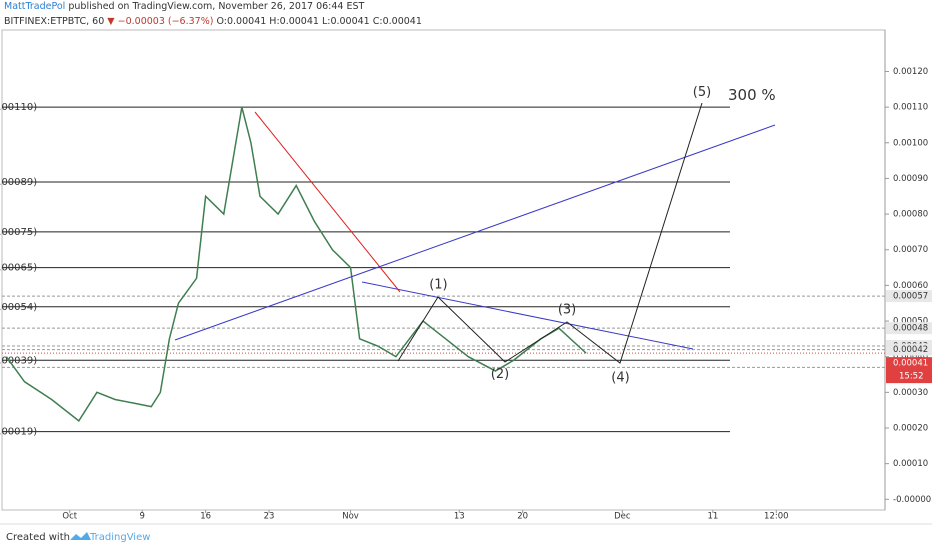 The width and height of the screenshot is (932, 550). Describe the element at coordinates (350, 517) in the screenshot. I see `x-tick-label: Nov` at that location.